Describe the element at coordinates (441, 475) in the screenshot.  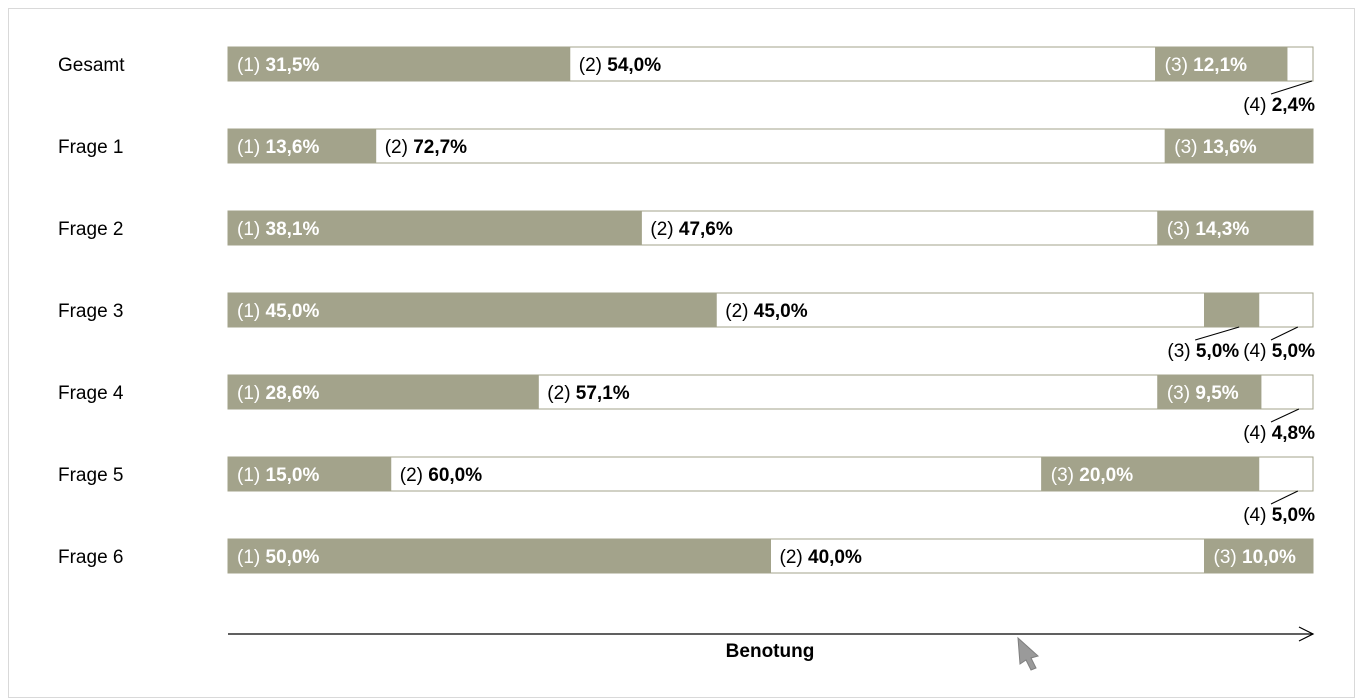
I see `data-label: (2) 60,0%` at that location.